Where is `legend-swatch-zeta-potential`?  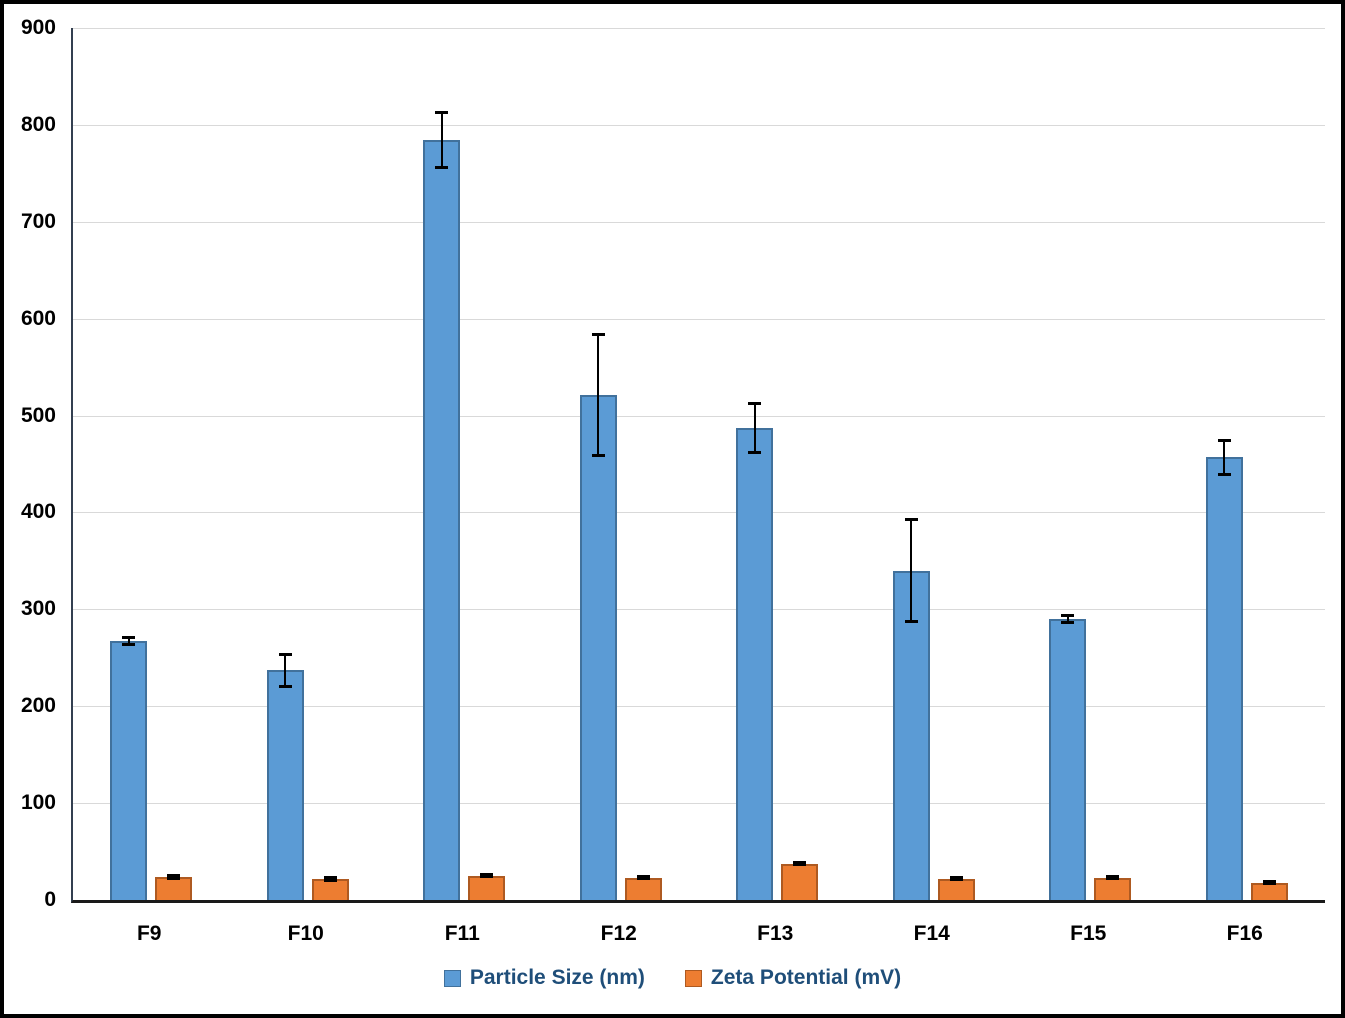 legend-swatch-zeta-potential is located at coordinates (693, 978).